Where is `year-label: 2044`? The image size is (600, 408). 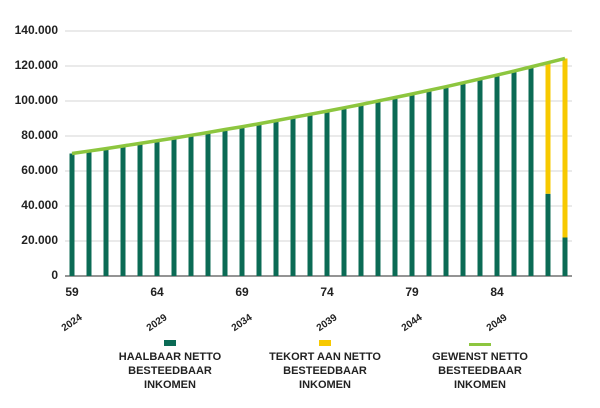 year-label: 2044 is located at coordinates (412, 323).